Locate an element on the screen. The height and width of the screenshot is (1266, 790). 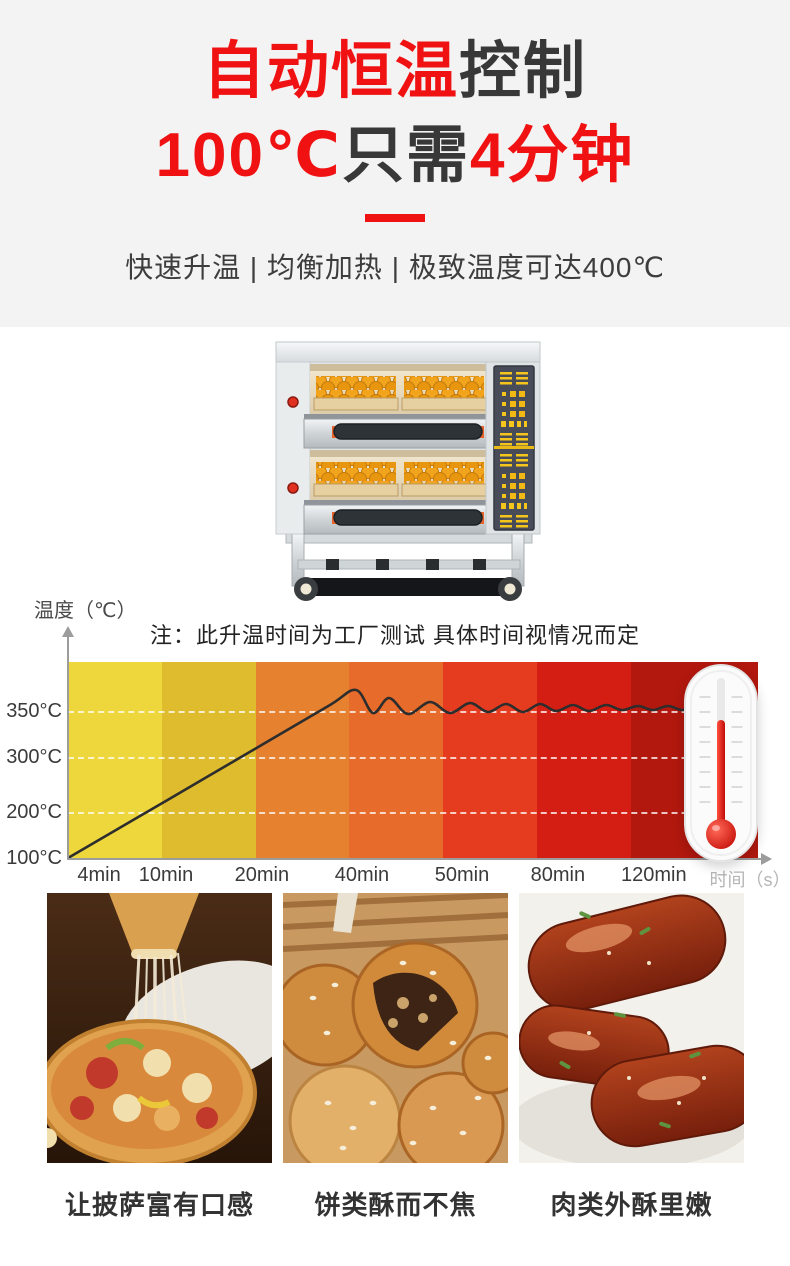
food-caption-pastry: 饼类酥而不焦 is located at coordinates (395, 1205).